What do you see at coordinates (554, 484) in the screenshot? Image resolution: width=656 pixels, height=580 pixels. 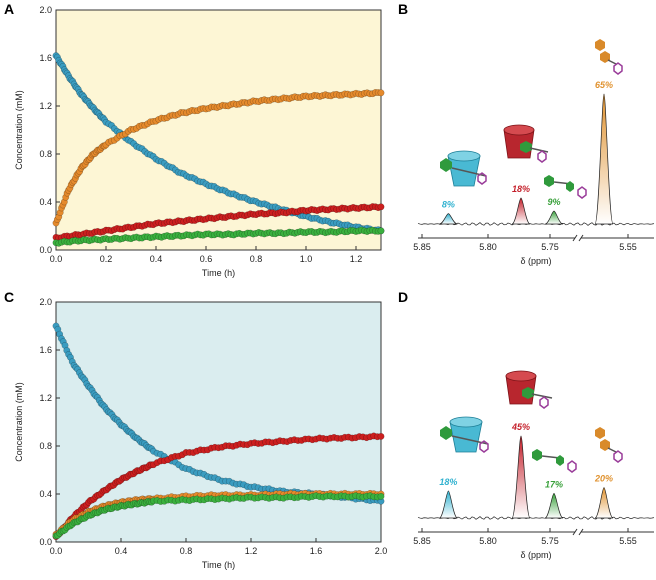 I see `peak-percent-label: 17%` at bounding box center [554, 484].